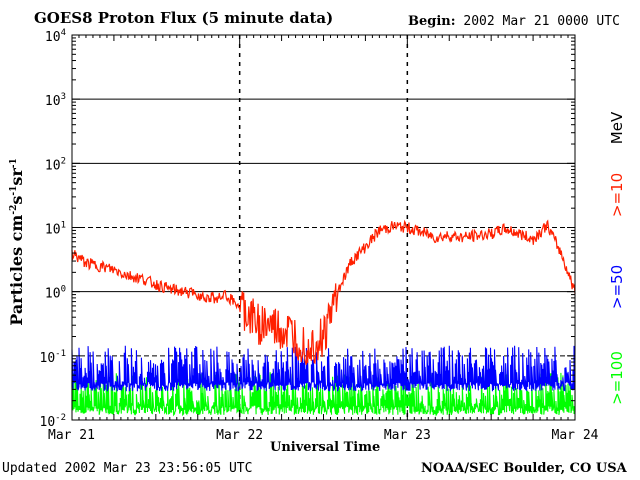 The height and width of the screenshot is (480, 640). I want to click on series-ge100, so click(323, 394).